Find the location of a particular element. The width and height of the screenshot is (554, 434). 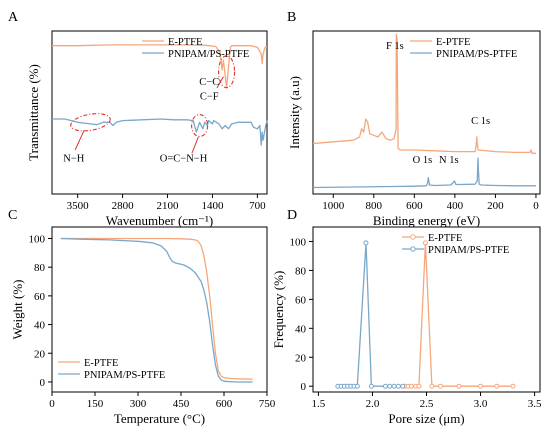

x-tick-label: 1.5 is located at coordinates (319, 404).